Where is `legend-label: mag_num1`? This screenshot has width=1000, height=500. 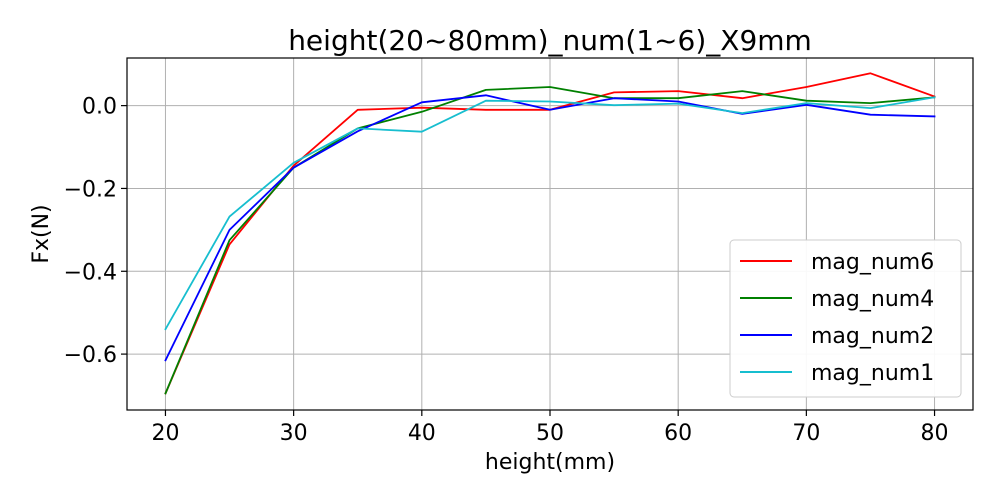
legend-label: mag_num1 is located at coordinates (872, 373).